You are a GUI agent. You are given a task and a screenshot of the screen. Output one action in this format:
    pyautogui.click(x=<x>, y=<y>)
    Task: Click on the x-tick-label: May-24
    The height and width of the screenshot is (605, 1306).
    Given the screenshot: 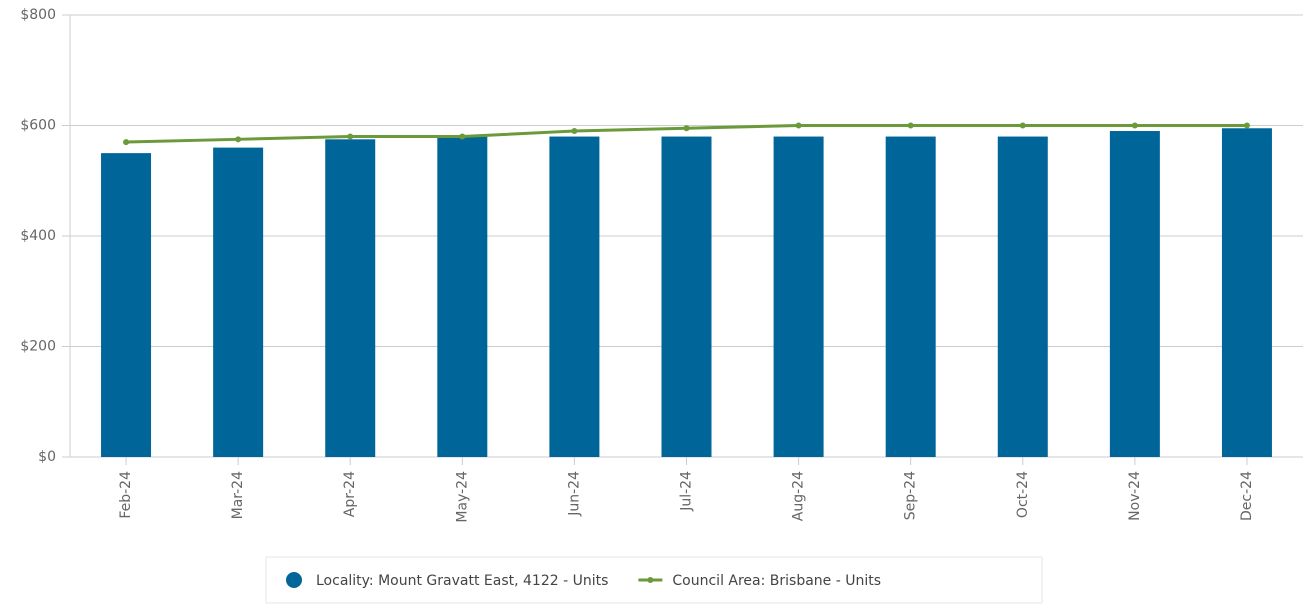 What is the action you would take?
    pyautogui.click(x=462, y=497)
    